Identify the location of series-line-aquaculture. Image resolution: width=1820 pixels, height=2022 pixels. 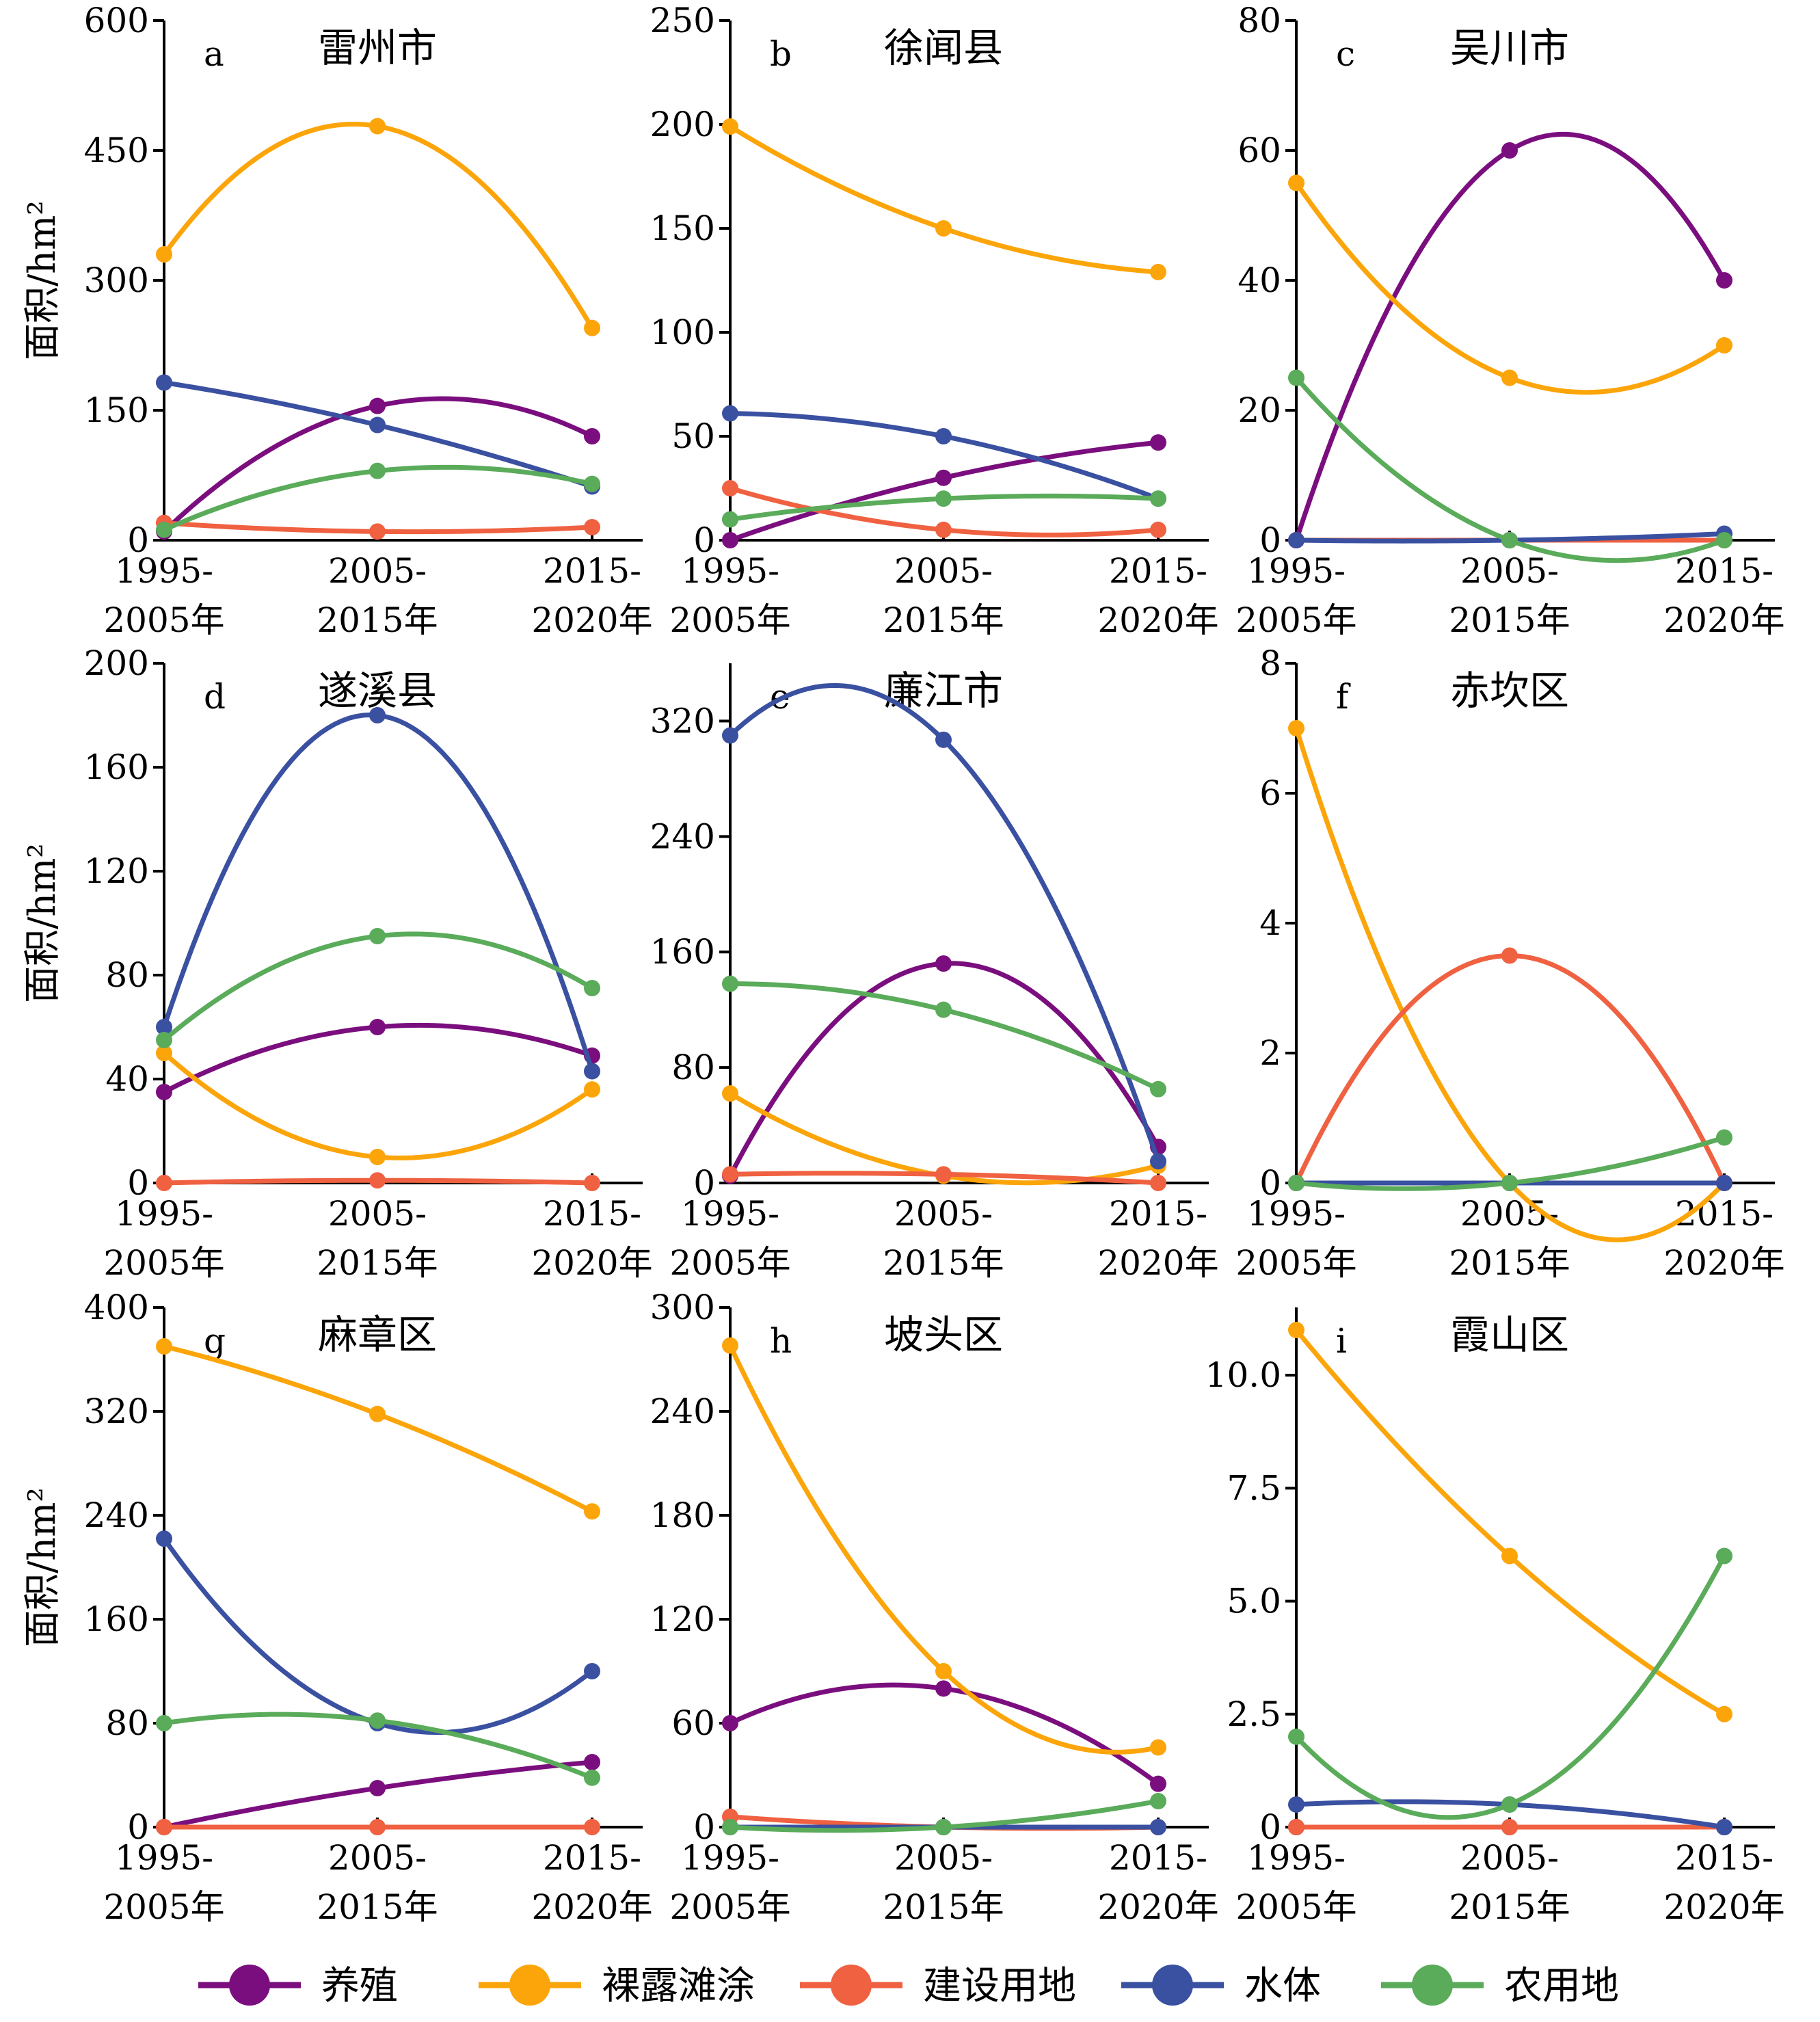
(944, 1734).